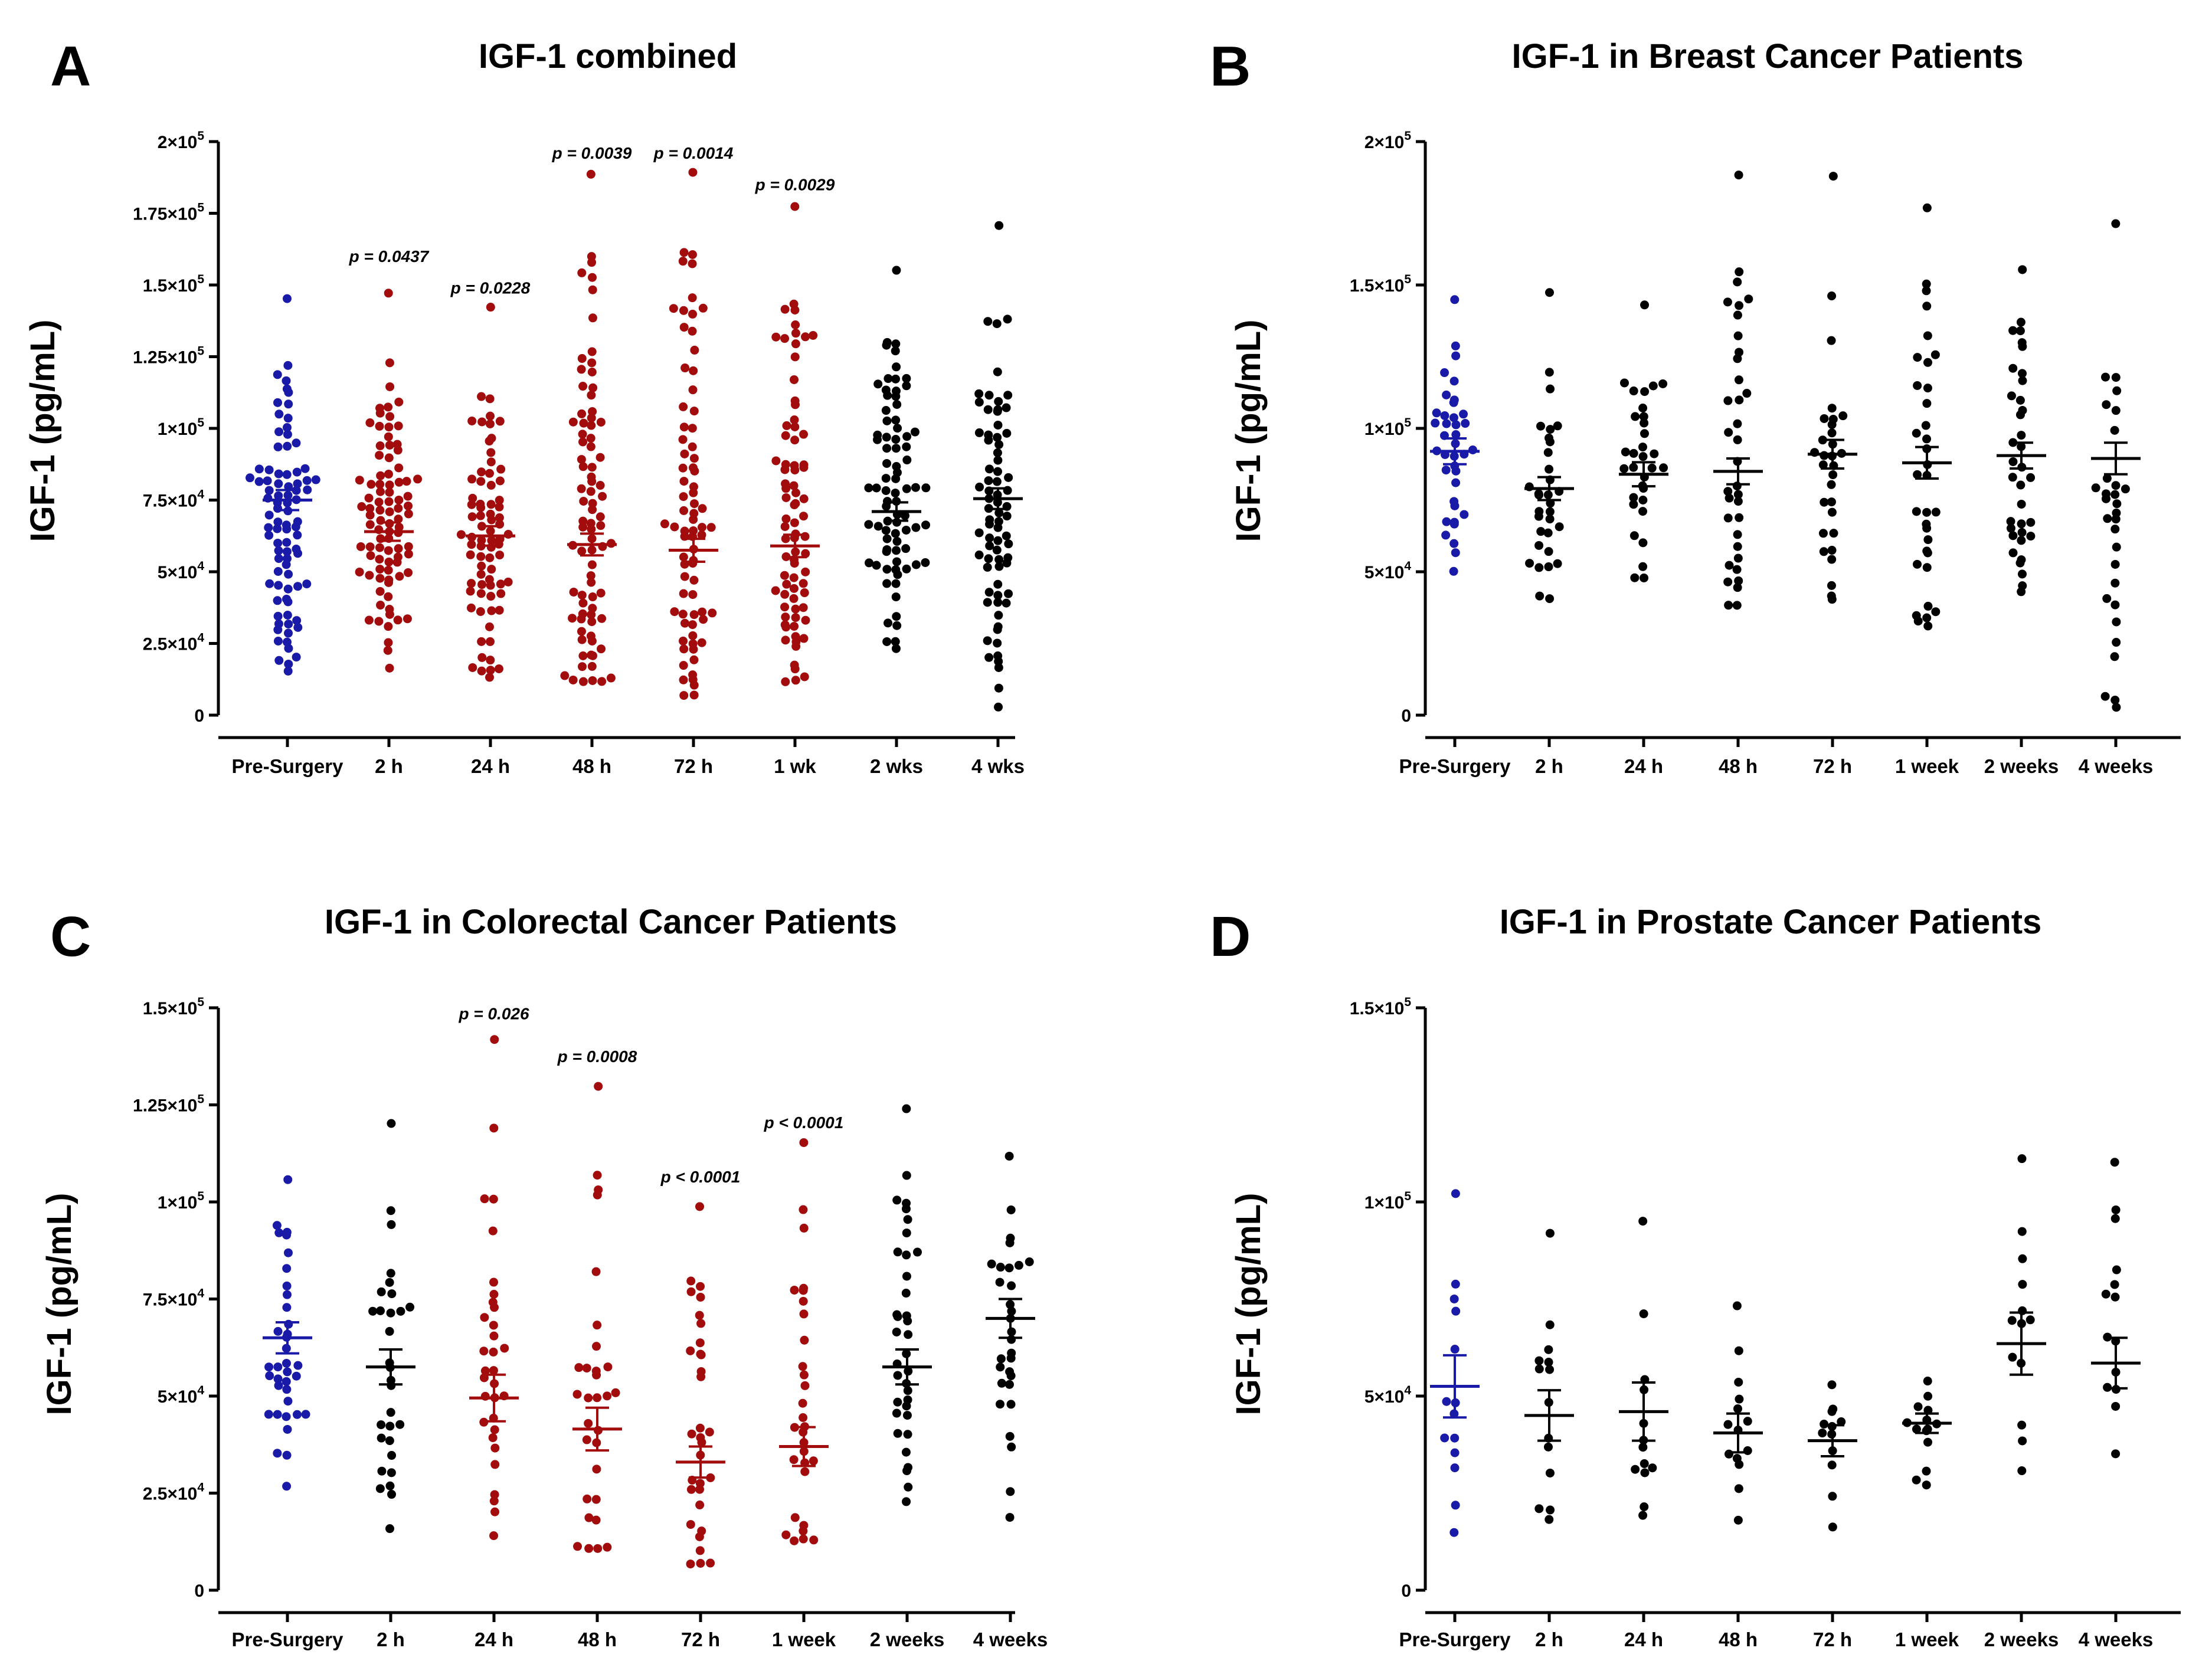 The width and height of the screenshot is (2212, 1661). What do you see at coordinates (389, 256) in the screenshot?
I see `p-value-label: p = 0.0437` at bounding box center [389, 256].